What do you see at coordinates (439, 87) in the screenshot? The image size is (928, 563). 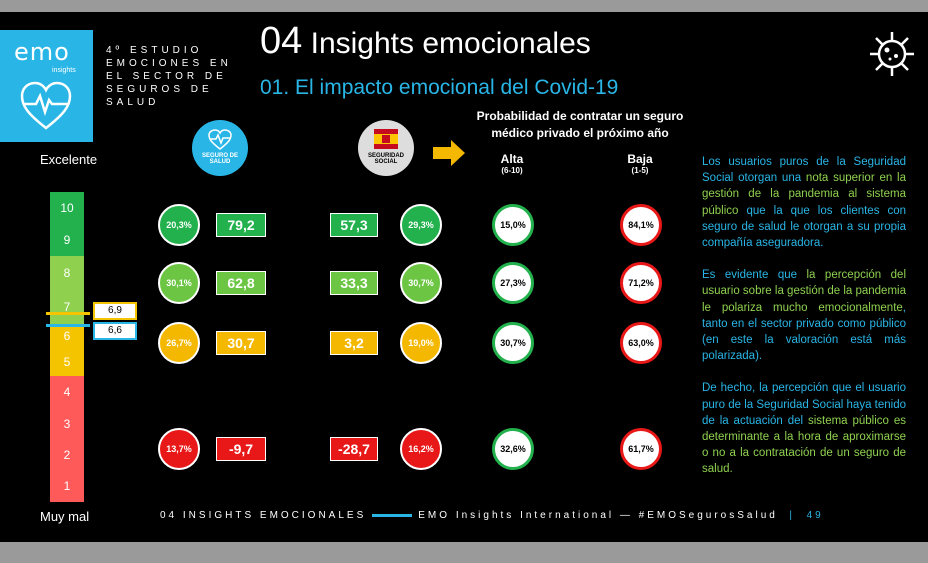 I see `page-subtitle: 01. El impacto emocional del Covid-19` at bounding box center [439, 87].